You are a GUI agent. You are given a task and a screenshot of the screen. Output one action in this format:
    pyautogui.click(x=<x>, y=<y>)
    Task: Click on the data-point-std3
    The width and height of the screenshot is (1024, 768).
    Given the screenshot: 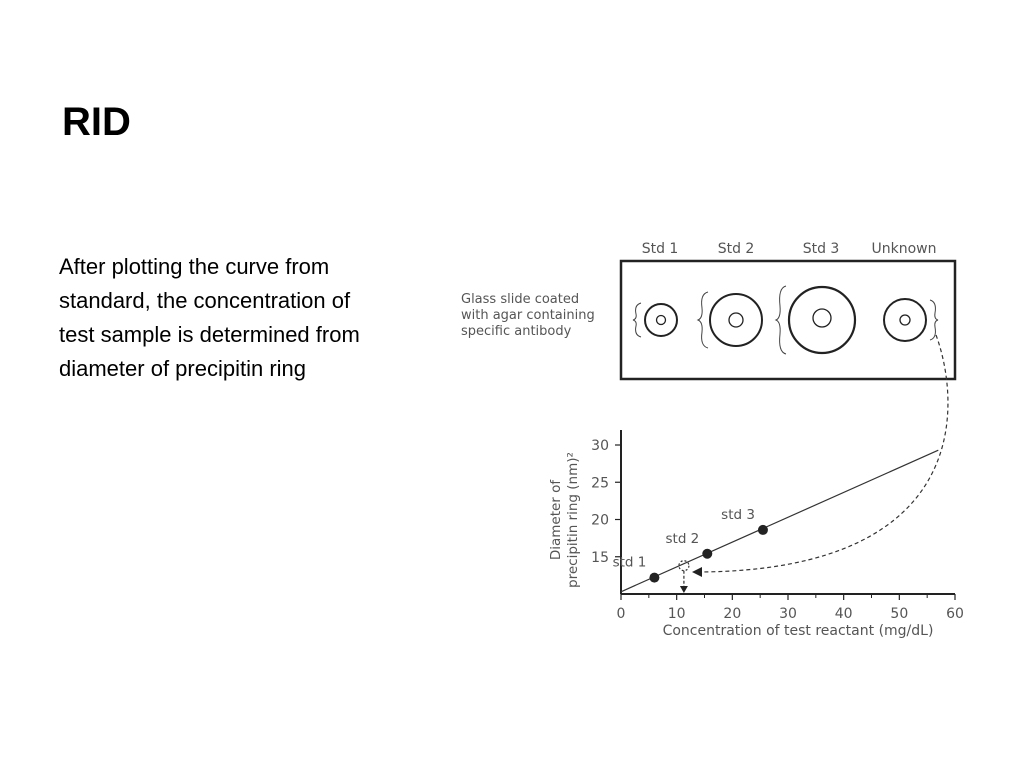 What is the action you would take?
    pyautogui.click(x=762, y=529)
    